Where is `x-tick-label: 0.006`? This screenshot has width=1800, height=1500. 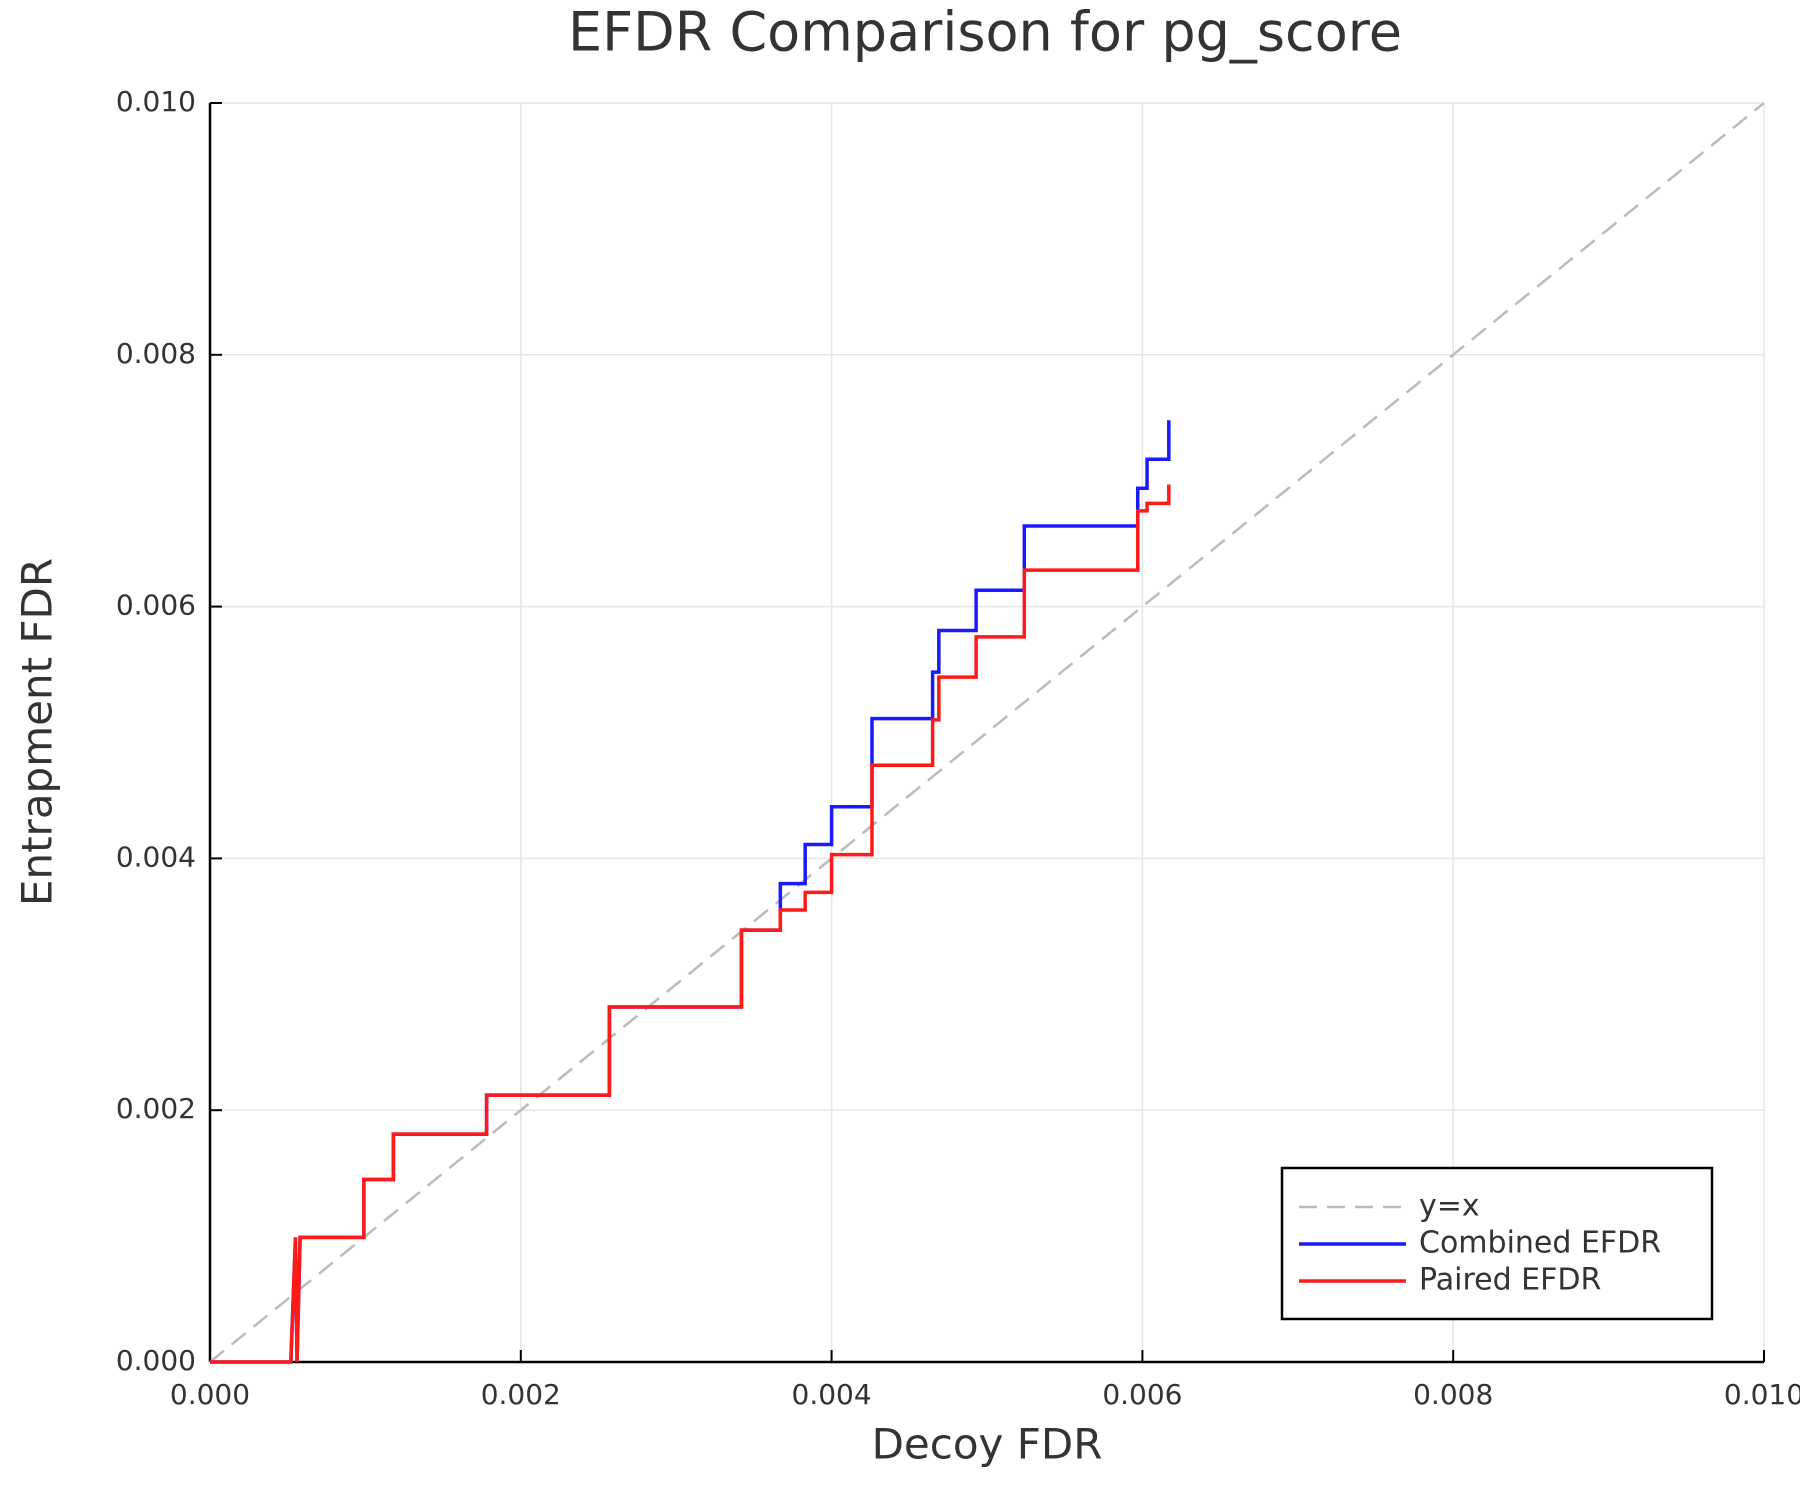
x-tick-label: 0.006 is located at coordinates (1142, 1394).